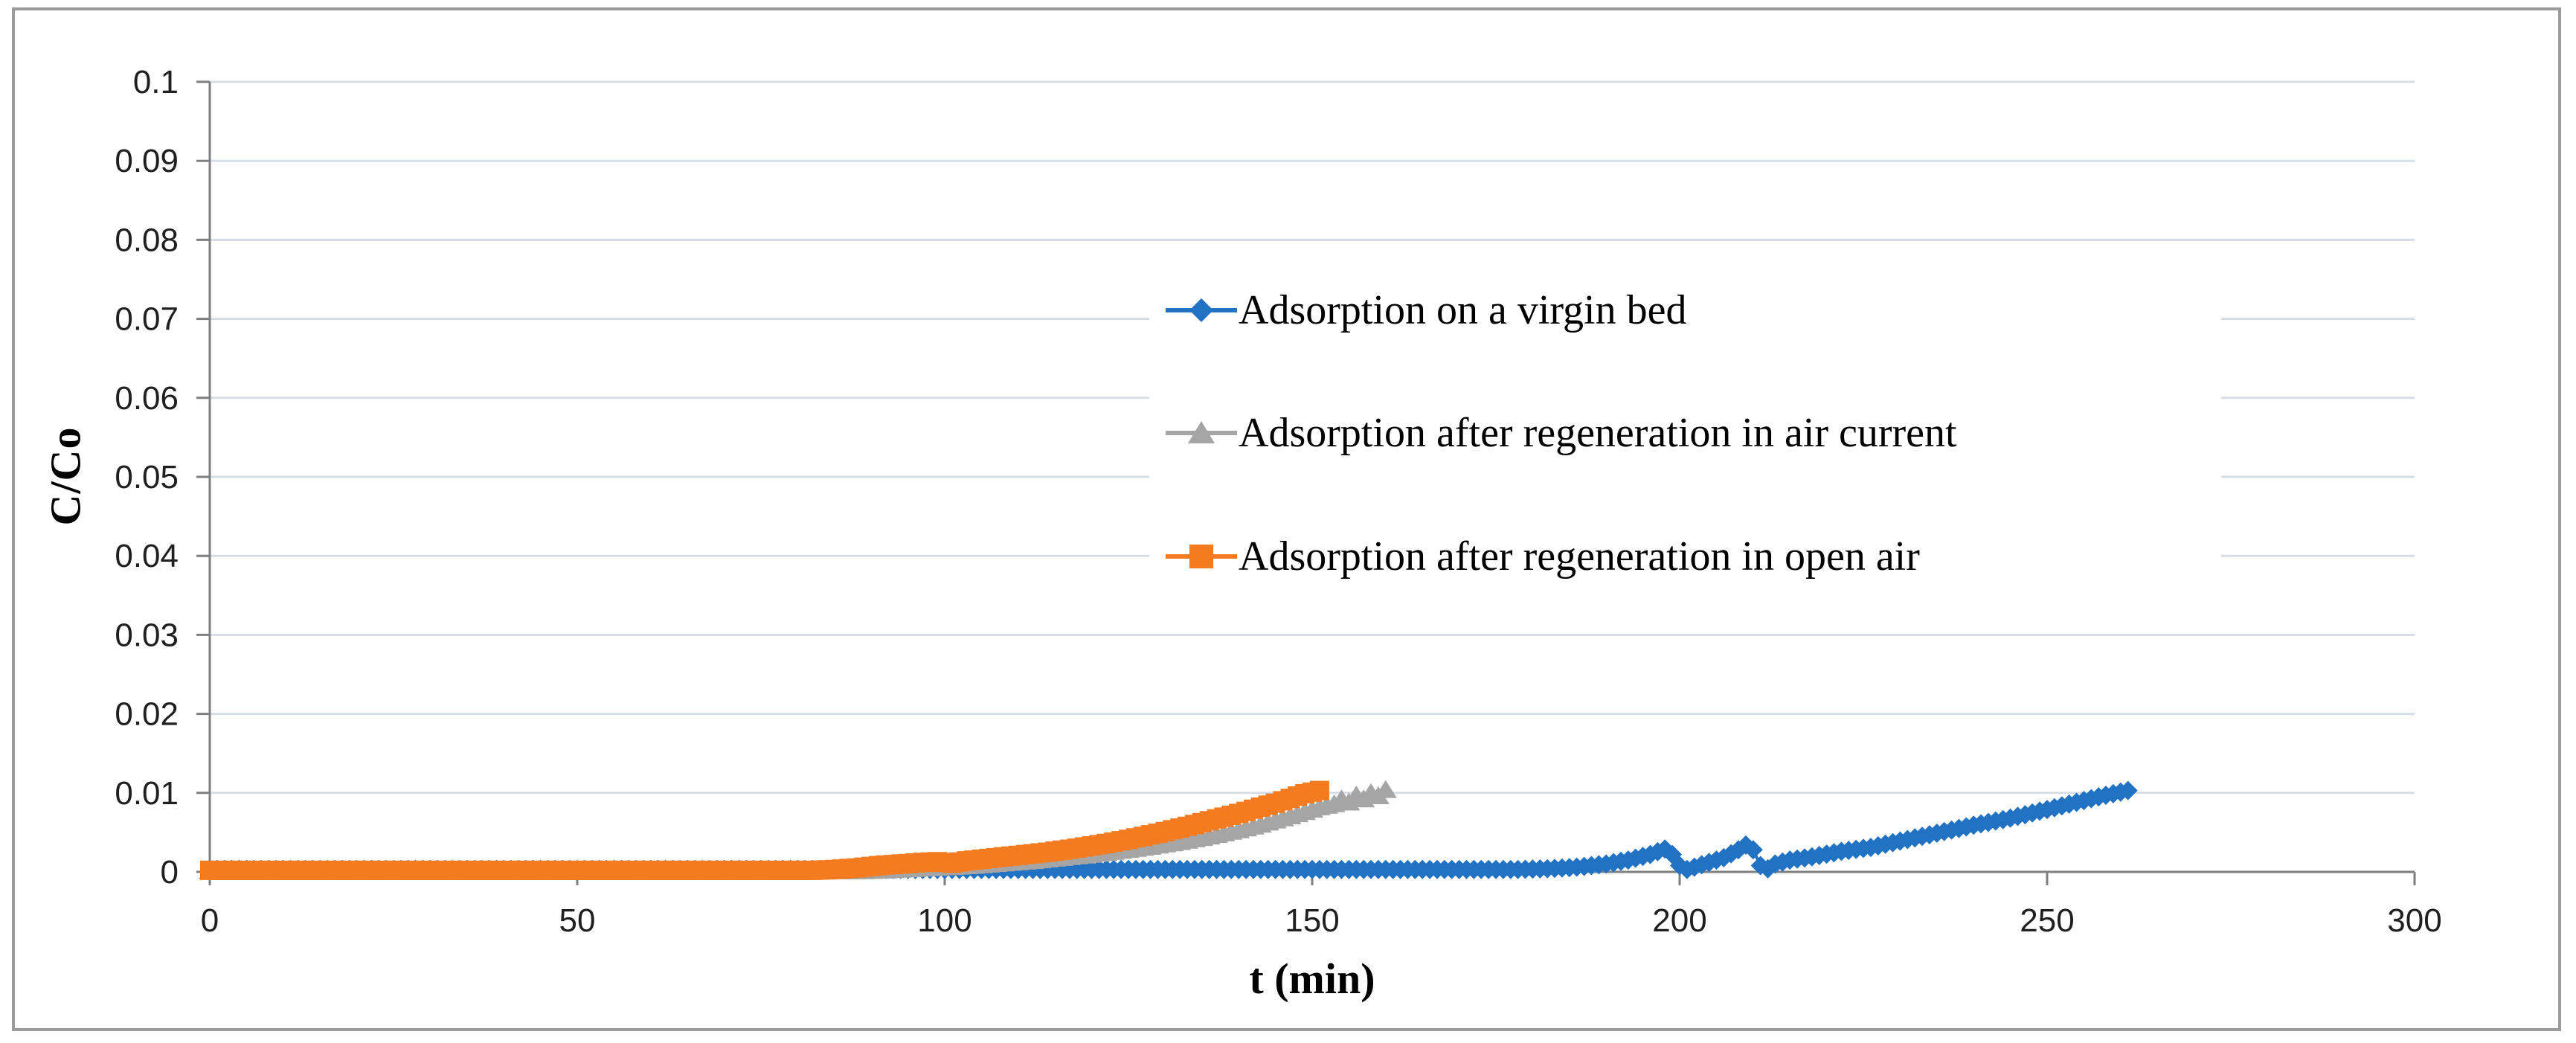  What do you see at coordinates (147, 715) in the screenshot?
I see `y-tick-label: 0.02` at bounding box center [147, 715].